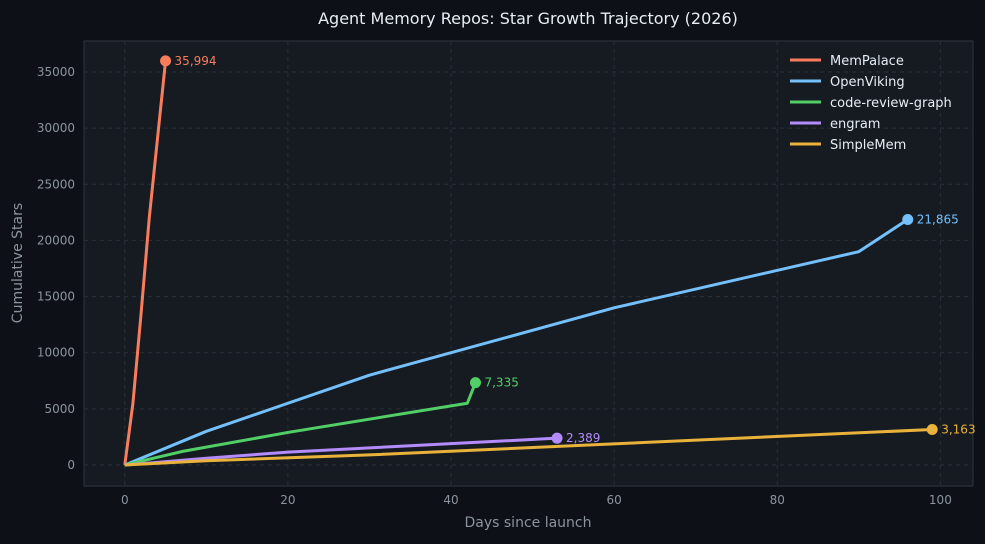 This screenshot has height=544, width=985. What do you see at coordinates (501, 383) in the screenshot?
I see `endpoint-label: 7,335` at bounding box center [501, 383].